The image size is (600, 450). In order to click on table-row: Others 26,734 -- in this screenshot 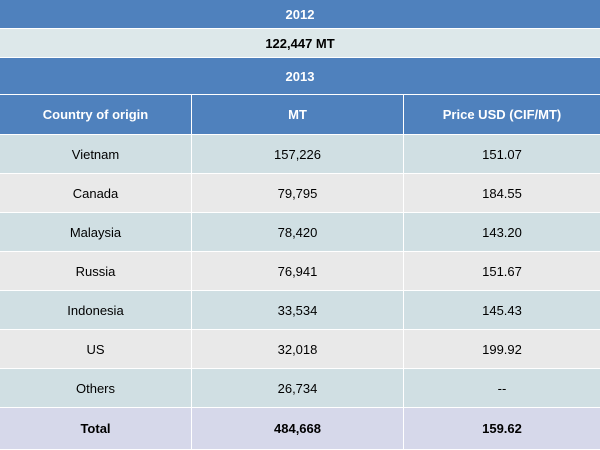, I will do `click(300, 388)`.